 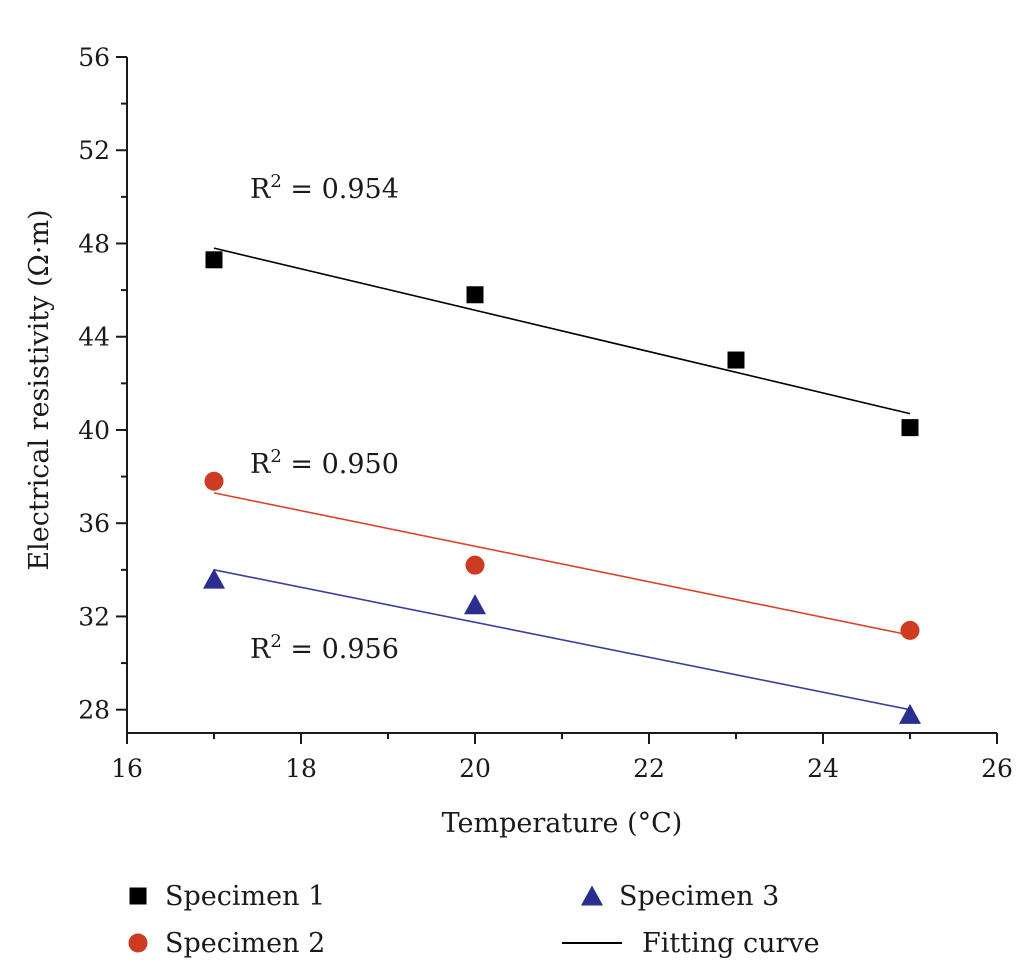 I want to click on r2-value: = 0.954, so click(x=340, y=189).